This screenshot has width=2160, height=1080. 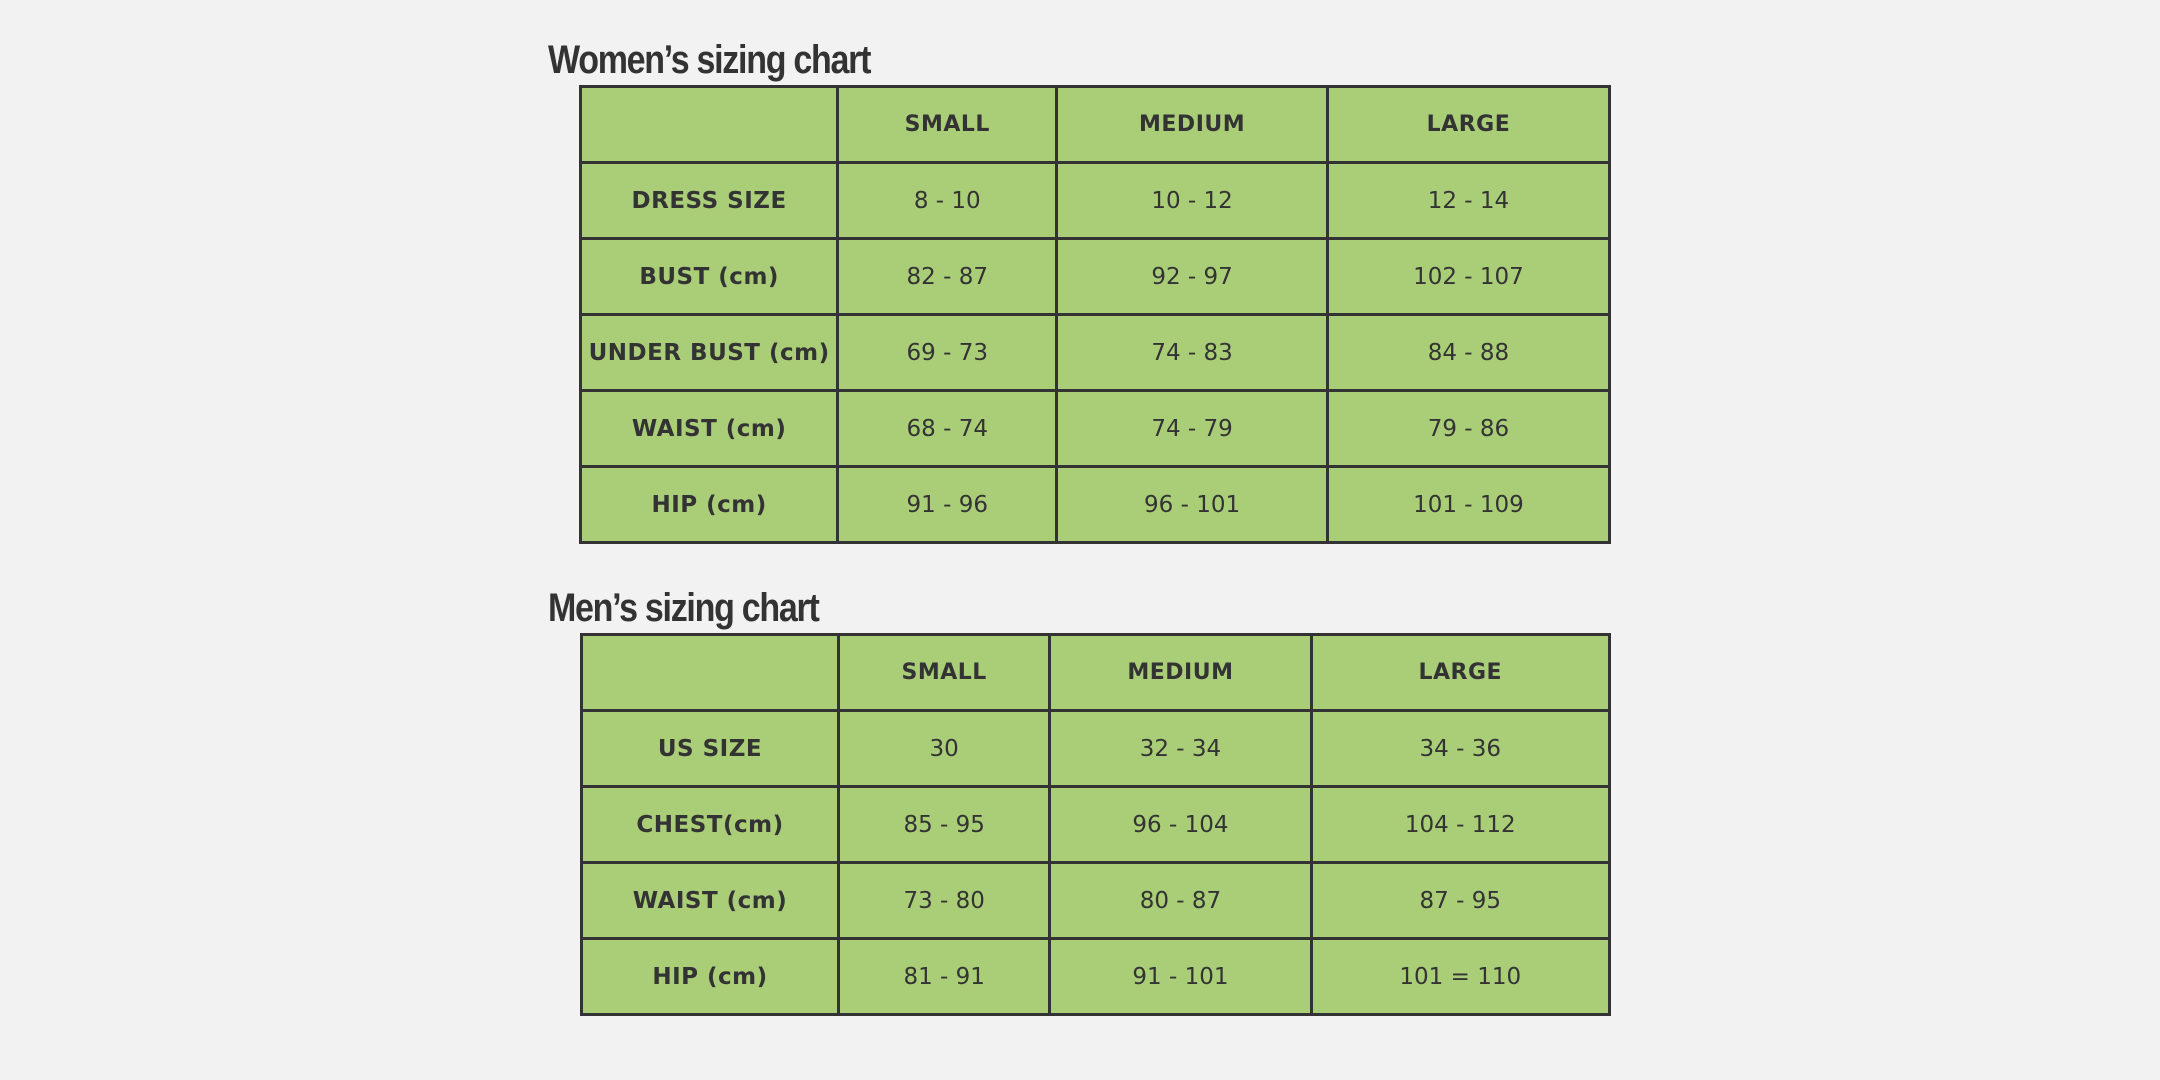 I want to click on table-row: US SIZE 30 32 - 34 34 - 36, so click(x=1096, y=748).